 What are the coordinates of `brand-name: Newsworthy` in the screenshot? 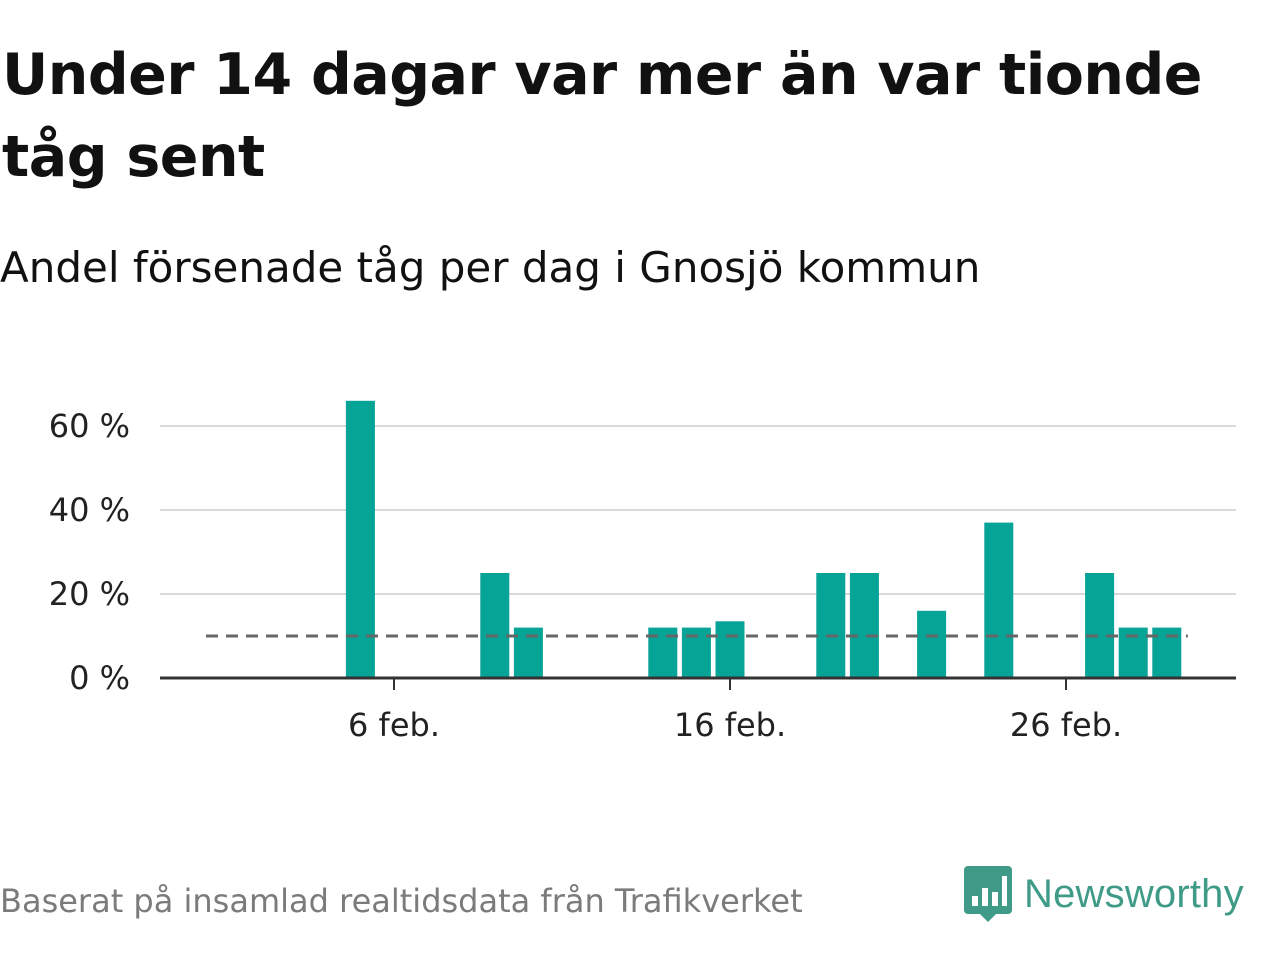 It's located at (1134, 893).